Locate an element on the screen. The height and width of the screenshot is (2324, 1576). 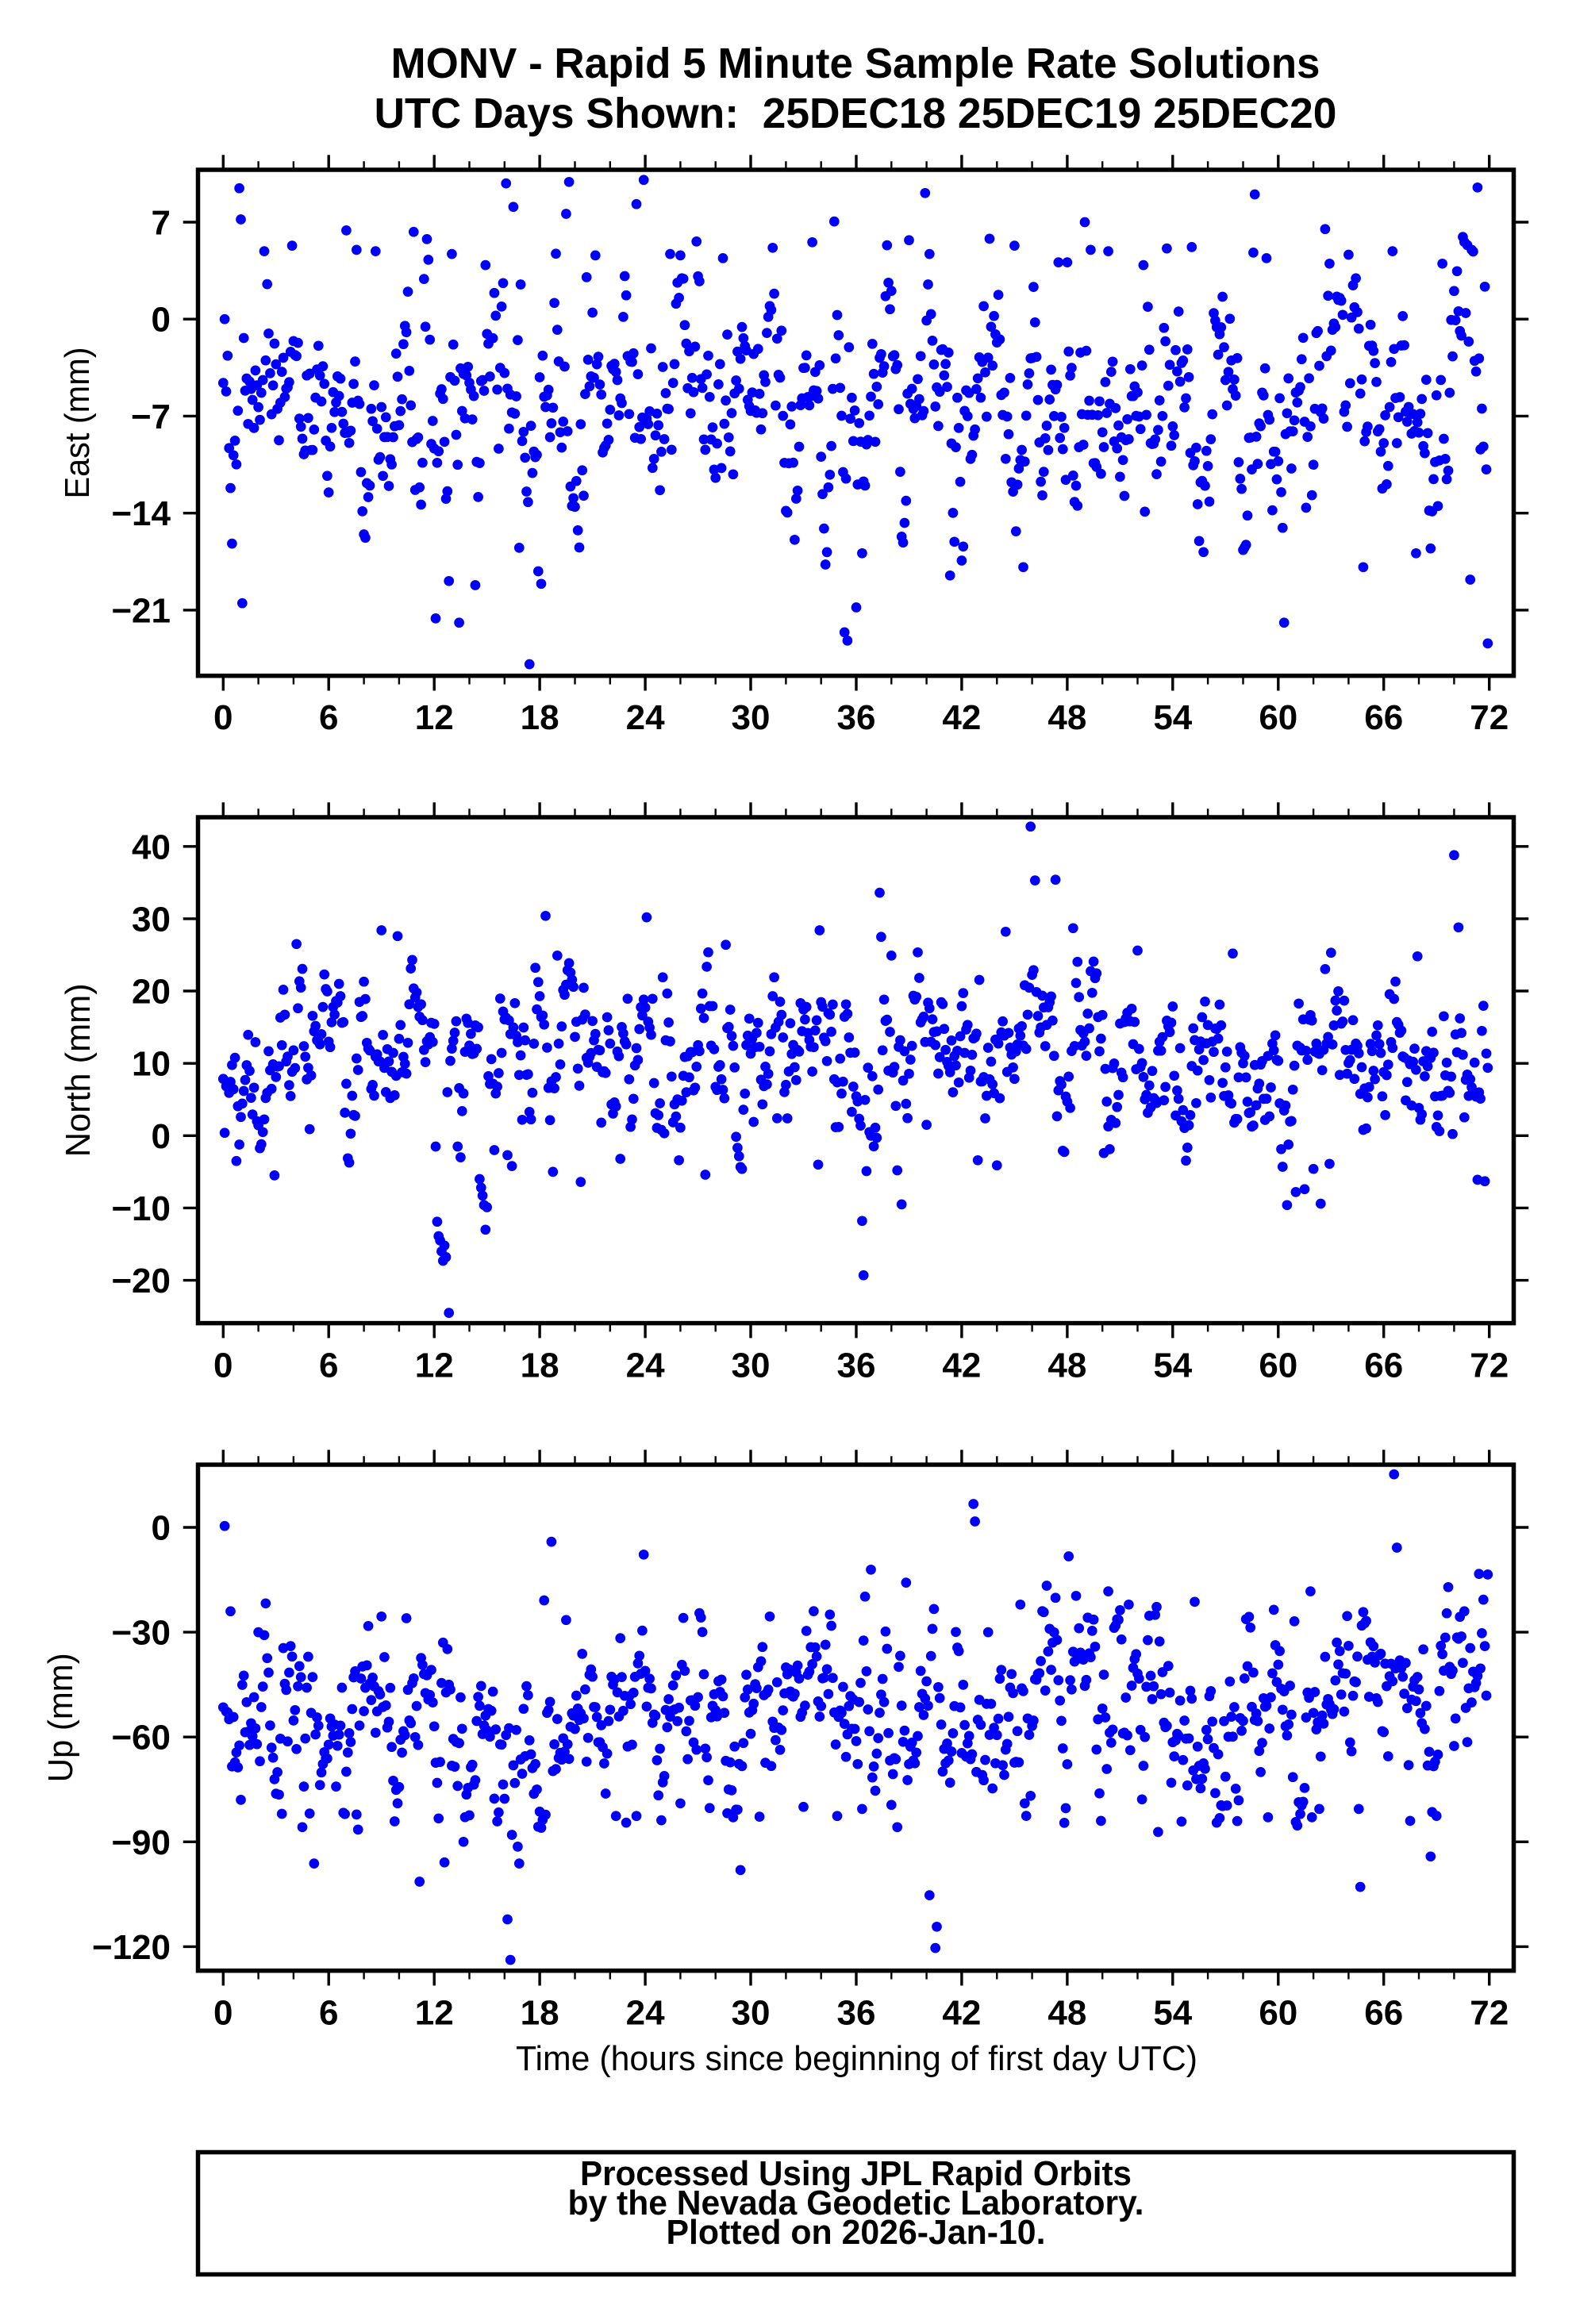
svg-text: 10 is located at coordinates (151, 1064).